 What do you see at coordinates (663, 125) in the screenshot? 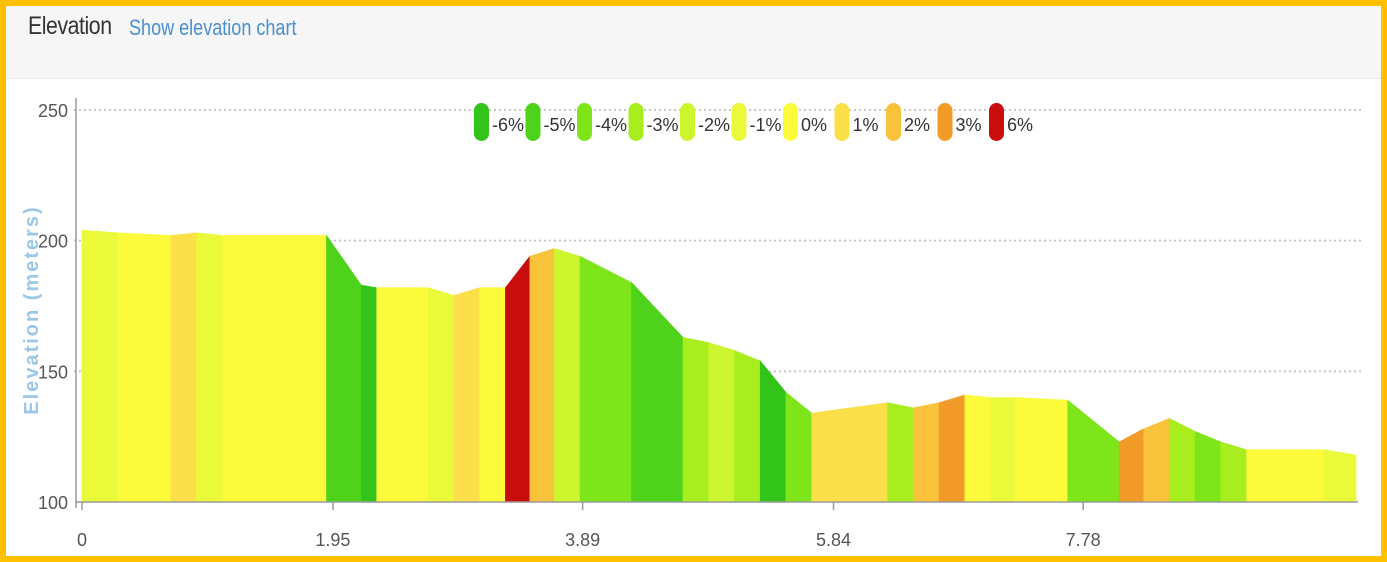
I see `legend-label: -3%` at bounding box center [663, 125].